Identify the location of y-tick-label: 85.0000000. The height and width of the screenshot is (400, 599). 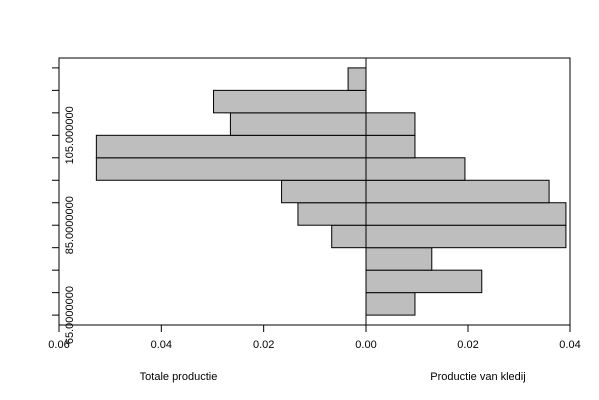
(70, 225).